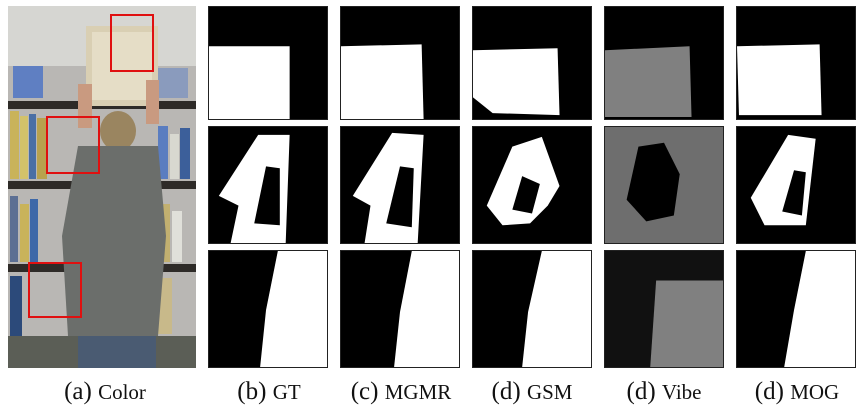  Describe the element at coordinates (532, 309) in the screenshot. I see `gsm-tile-bottom` at that location.